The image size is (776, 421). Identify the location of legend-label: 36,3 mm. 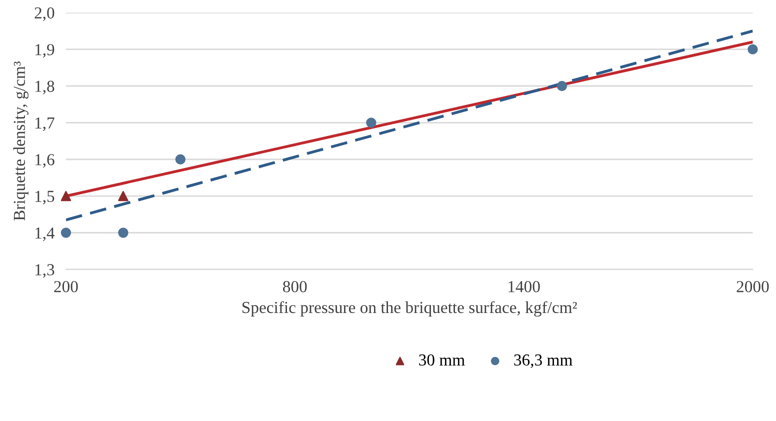
(543, 361).